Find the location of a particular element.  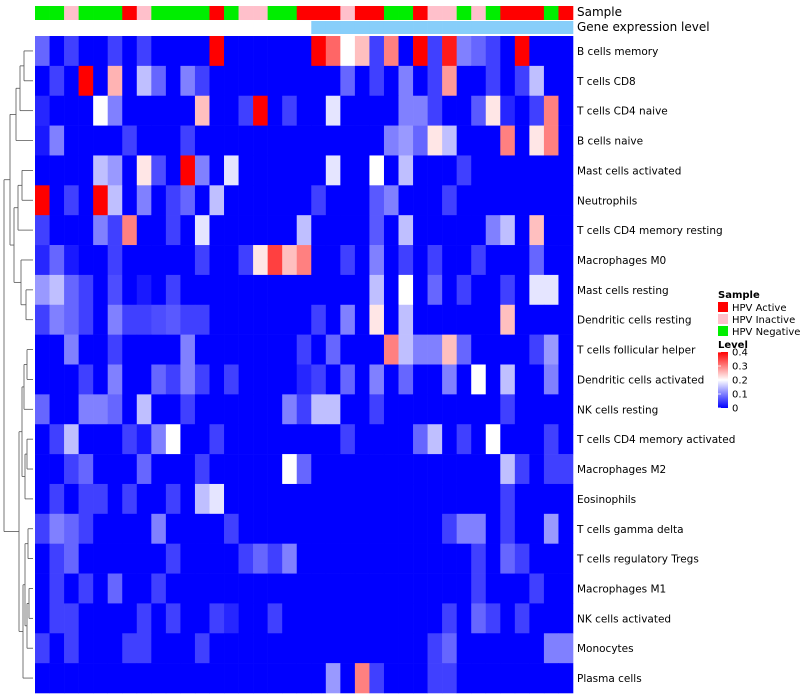

expression-track-label: Gene expression level is located at coordinates (643, 27).